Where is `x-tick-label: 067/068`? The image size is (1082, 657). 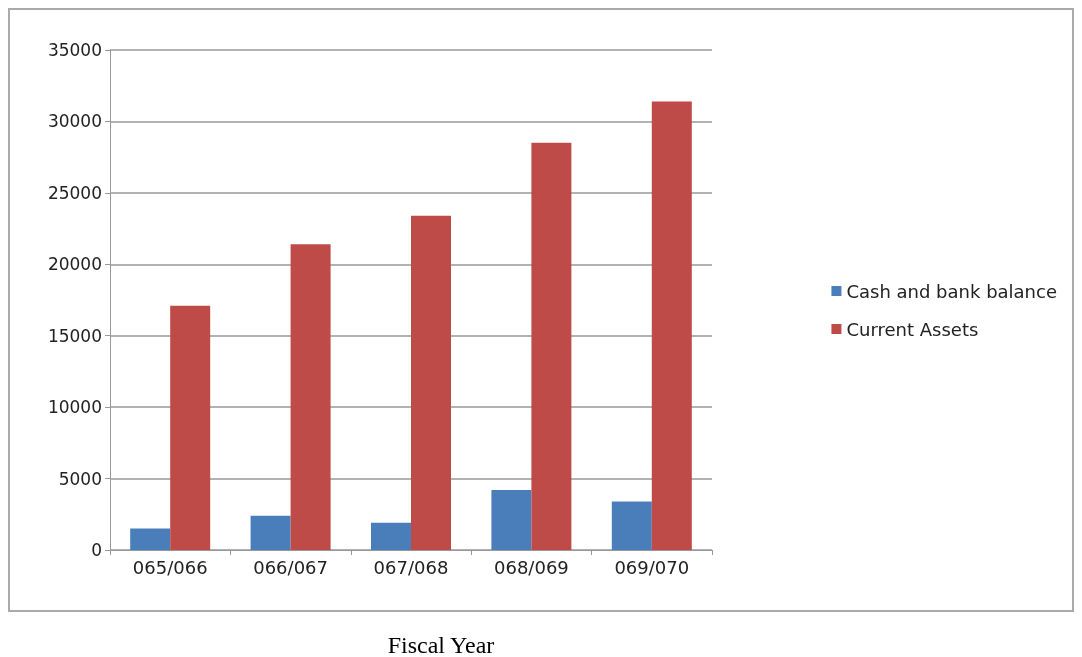
x-tick-label: 067/068 is located at coordinates (411, 567).